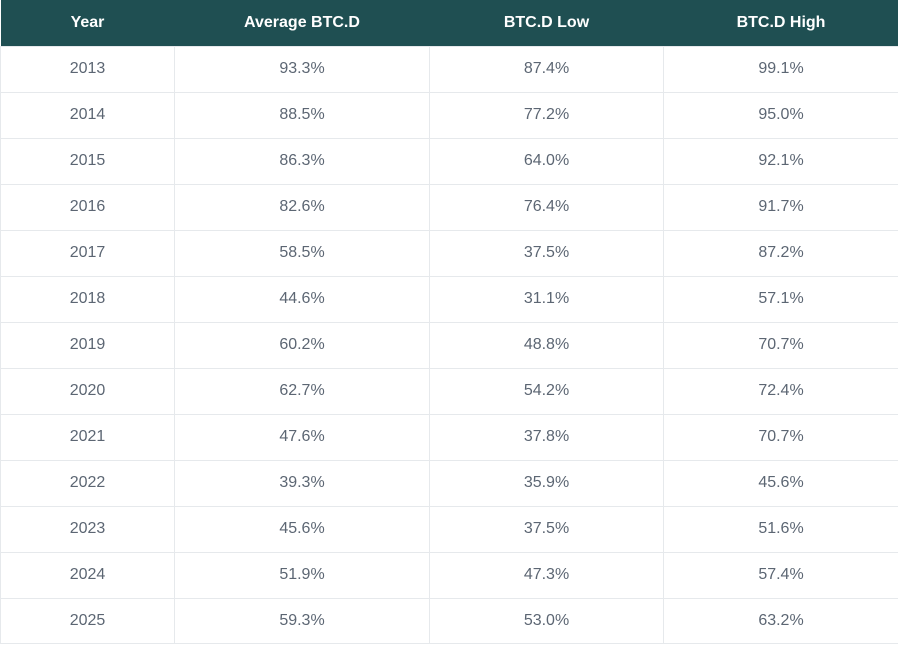 The height and width of the screenshot is (646, 898). What do you see at coordinates (302, 391) in the screenshot?
I see `cell-average-btc-d: 62.7%` at bounding box center [302, 391].